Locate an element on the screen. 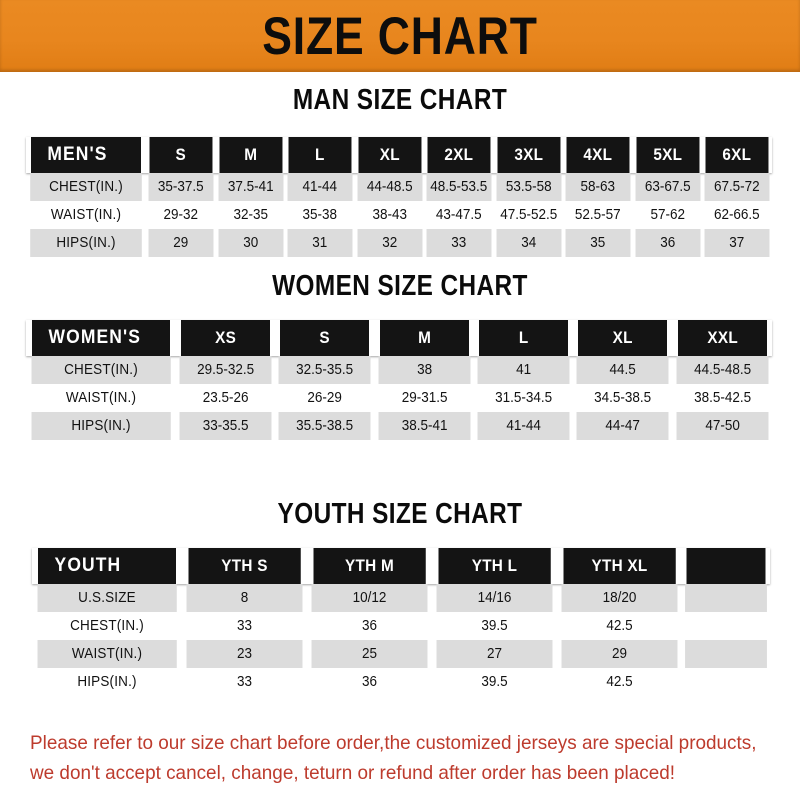  men-measure-value: 31 is located at coordinates (320, 243).